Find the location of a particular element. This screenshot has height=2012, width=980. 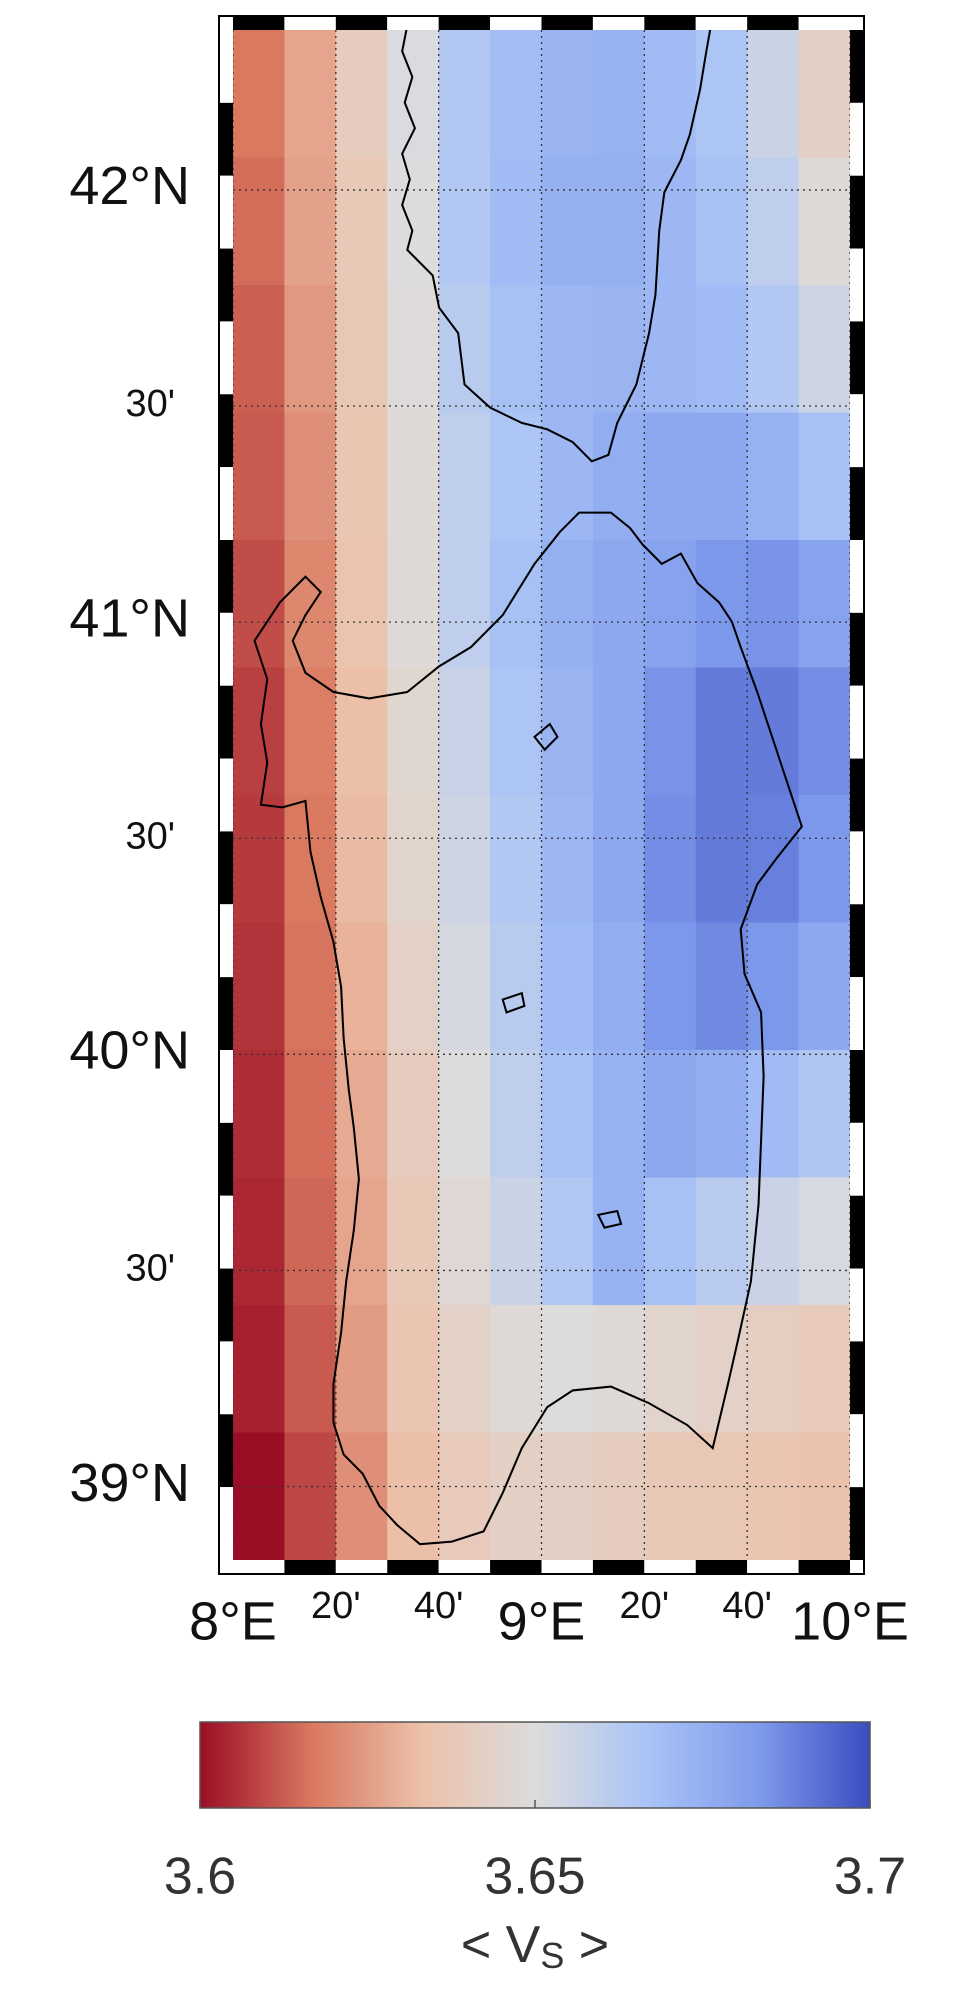

y-tick-label: 41°N is located at coordinates (129, 618).